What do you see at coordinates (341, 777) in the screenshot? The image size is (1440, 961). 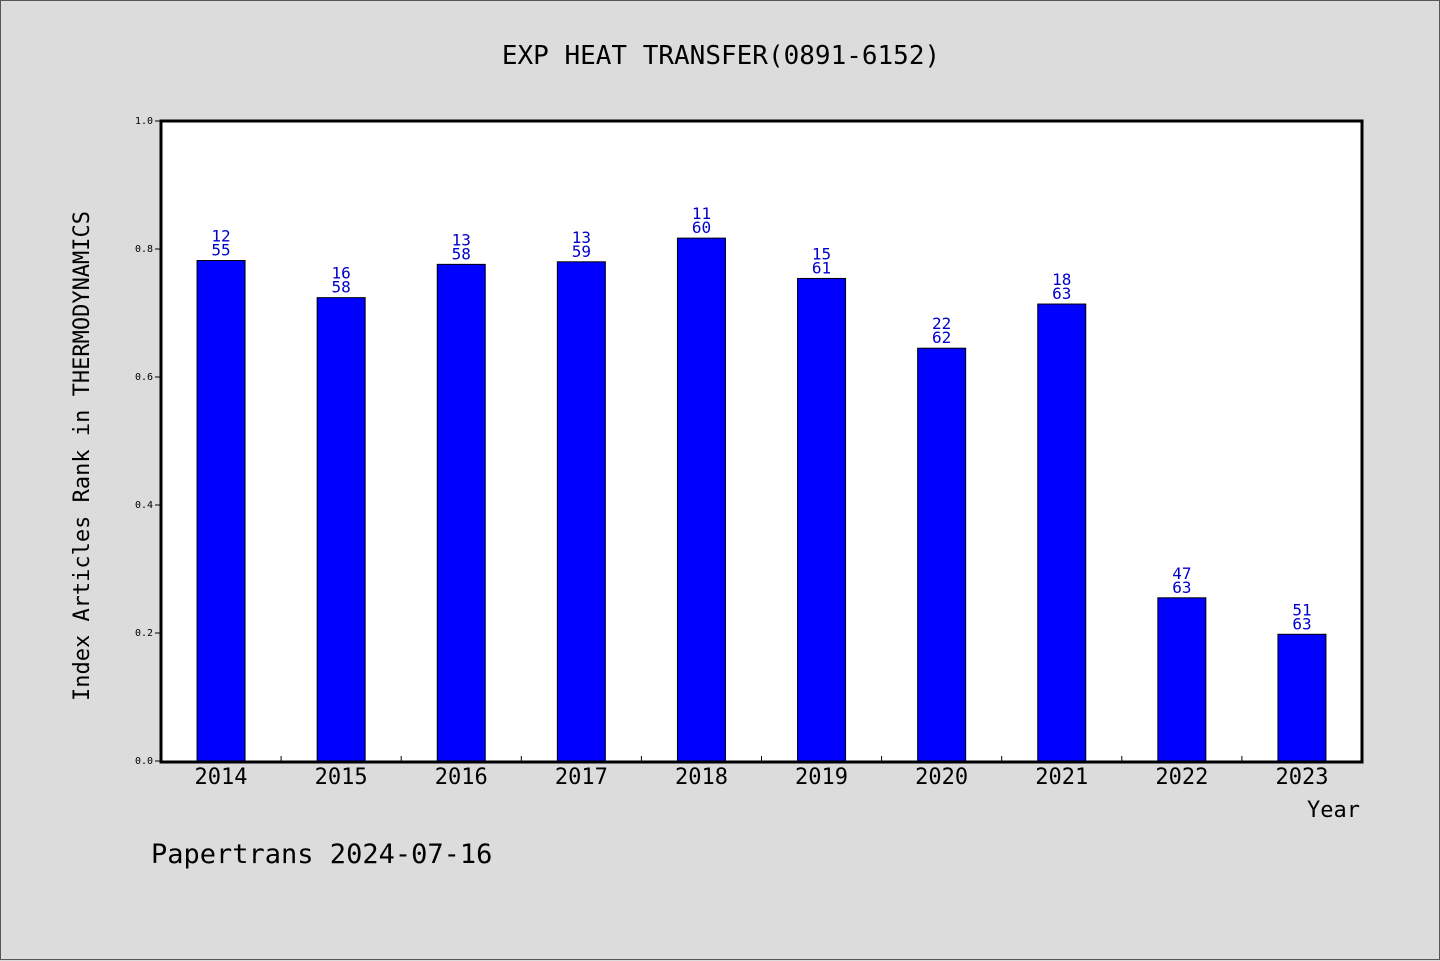 I see `x-tick-label: 2015` at bounding box center [341, 777].